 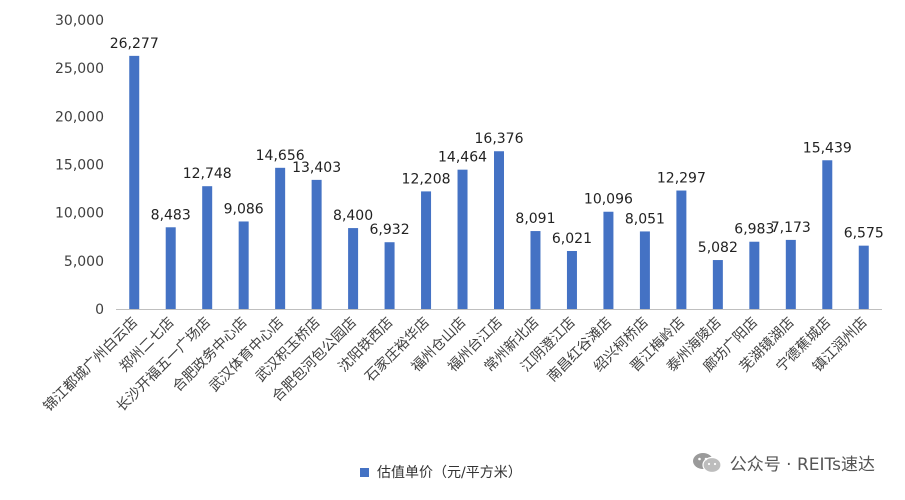 What do you see at coordinates (207, 174) in the screenshot?
I see `data-label: 12,748` at bounding box center [207, 174].